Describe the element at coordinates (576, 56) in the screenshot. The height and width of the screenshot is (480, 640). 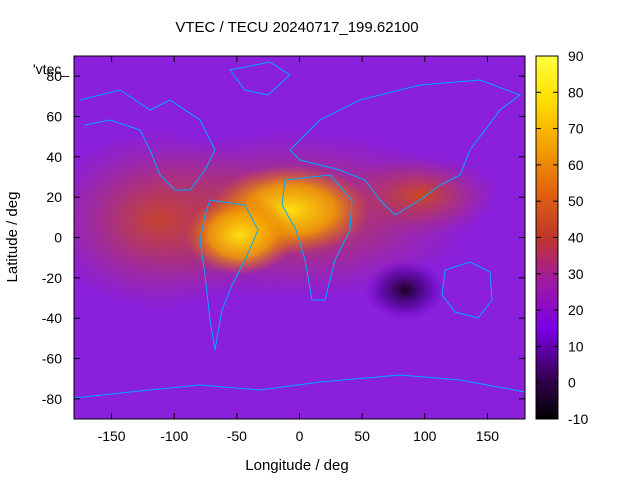
I see `colorbar-tick-label: 90` at that location.